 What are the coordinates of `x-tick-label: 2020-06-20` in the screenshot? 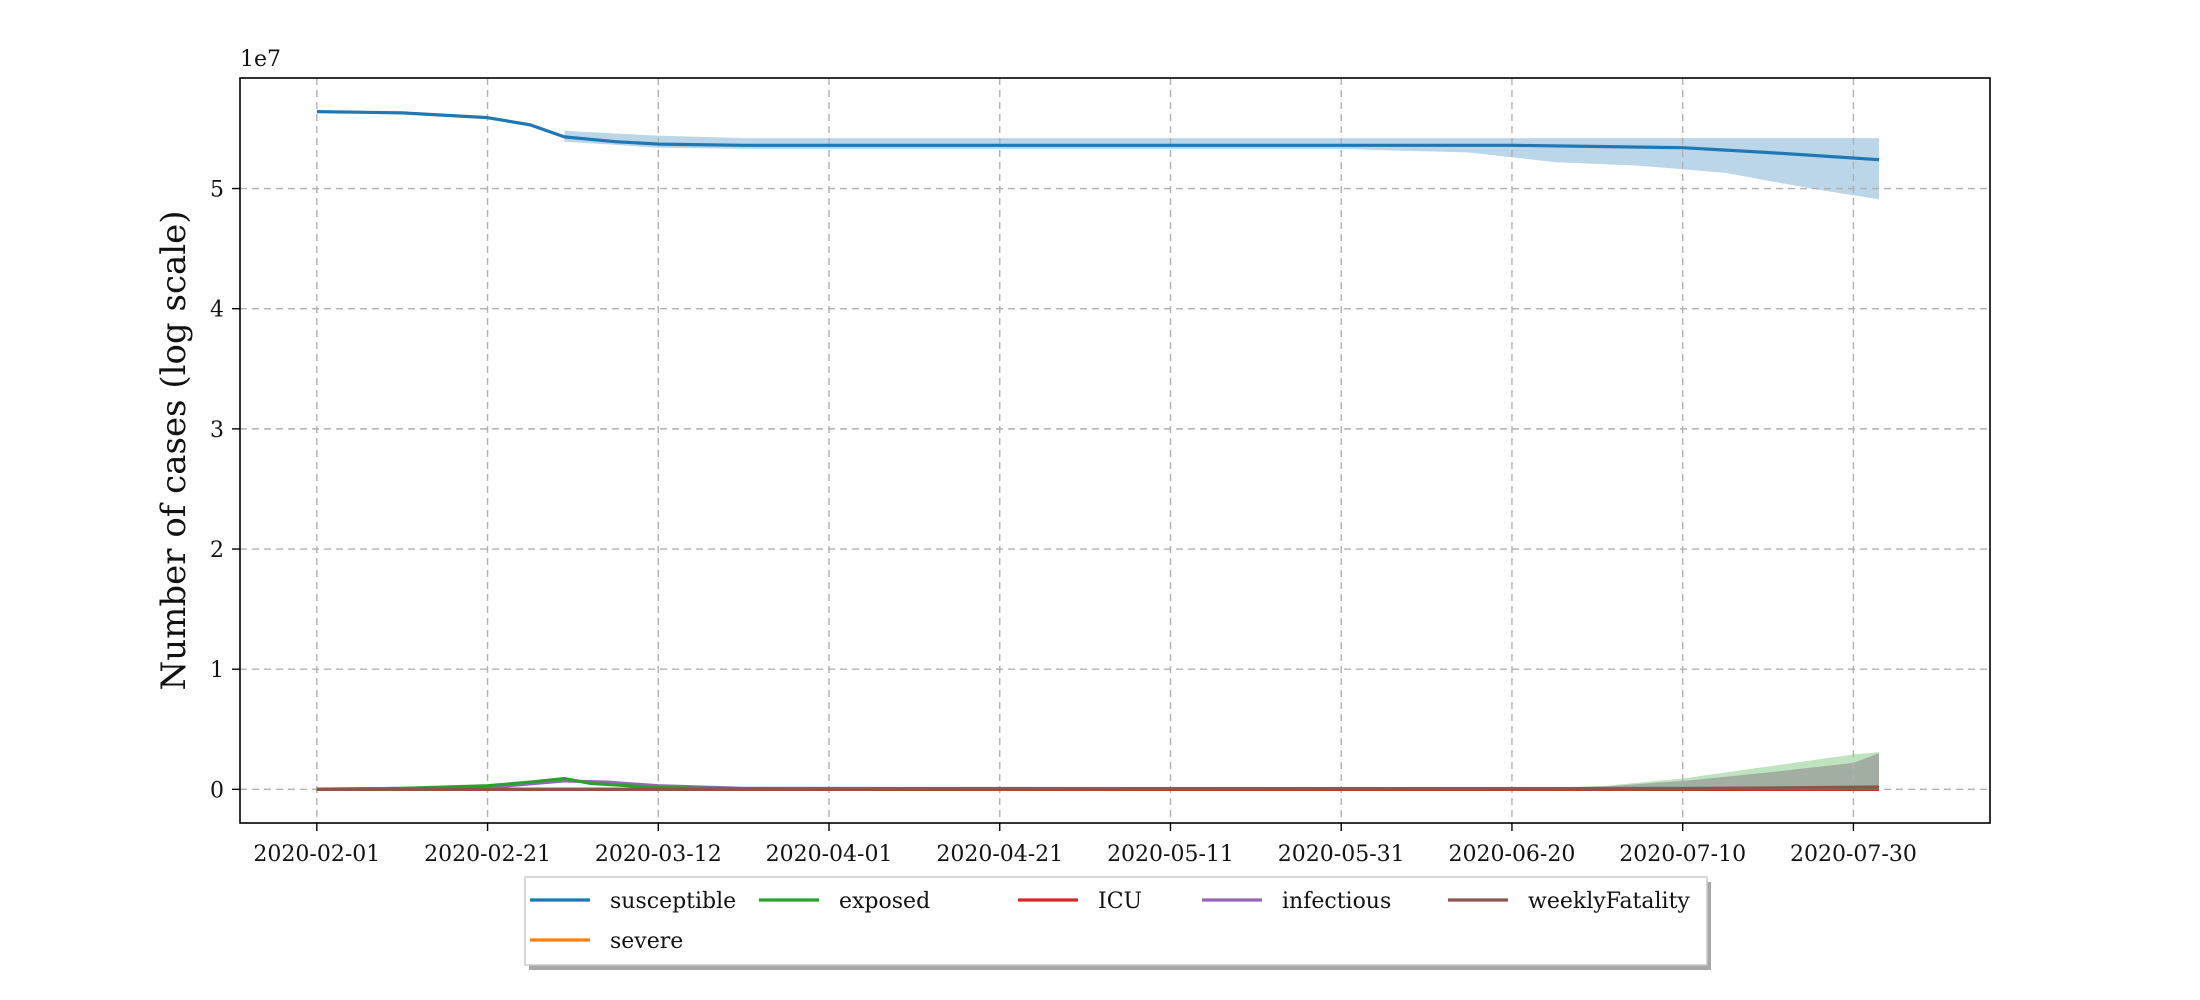 It's located at (1512, 854).